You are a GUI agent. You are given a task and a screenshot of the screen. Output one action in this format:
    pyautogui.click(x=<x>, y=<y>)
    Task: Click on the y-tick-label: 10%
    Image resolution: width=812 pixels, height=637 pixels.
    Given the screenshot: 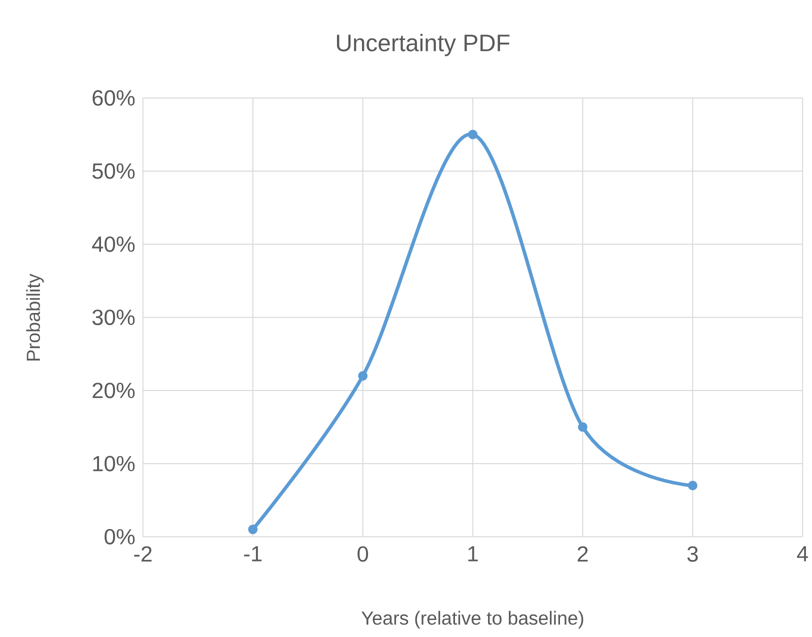 What is the action you would take?
    pyautogui.click(x=114, y=464)
    